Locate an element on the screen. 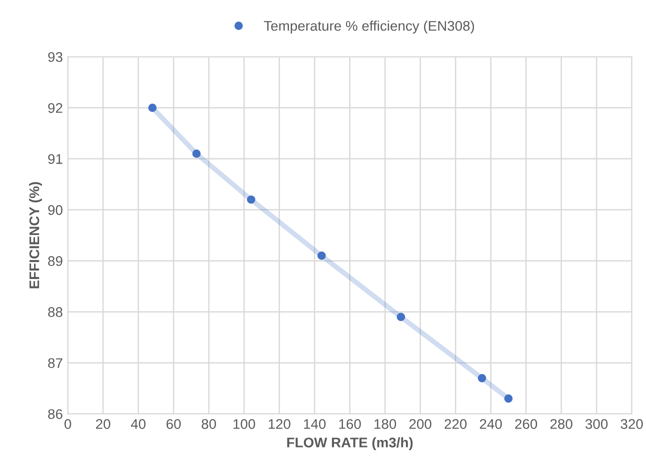 This screenshot has width=646, height=473. y-tick-label: 93 is located at coordinates (55, 57).